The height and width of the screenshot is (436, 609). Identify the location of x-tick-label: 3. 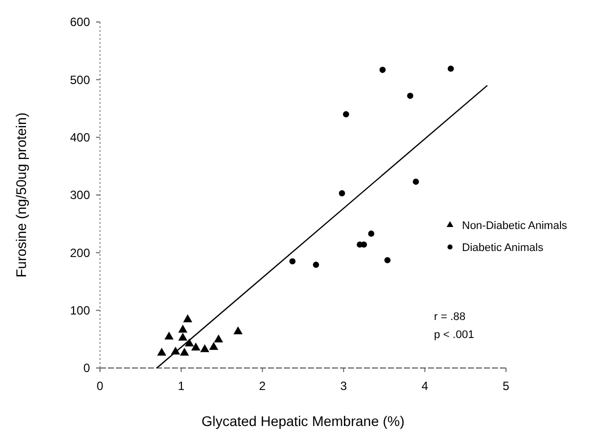
(344, 386).